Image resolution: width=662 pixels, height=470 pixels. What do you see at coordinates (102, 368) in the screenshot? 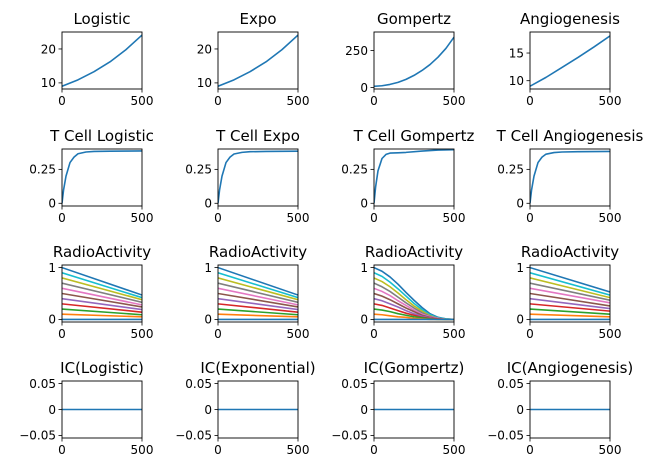
I see `subplot-title: IC(Logistic)` at bounding box center [102, 368].